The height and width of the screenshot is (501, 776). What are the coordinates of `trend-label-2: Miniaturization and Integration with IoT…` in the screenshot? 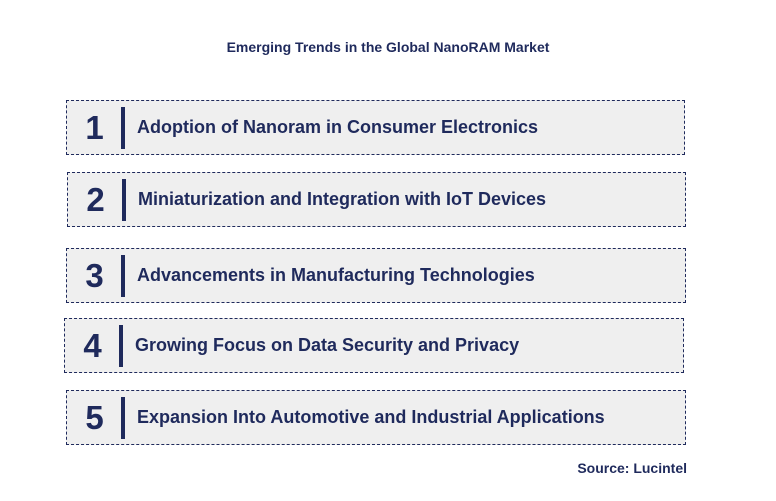 It's located at (342, 199).